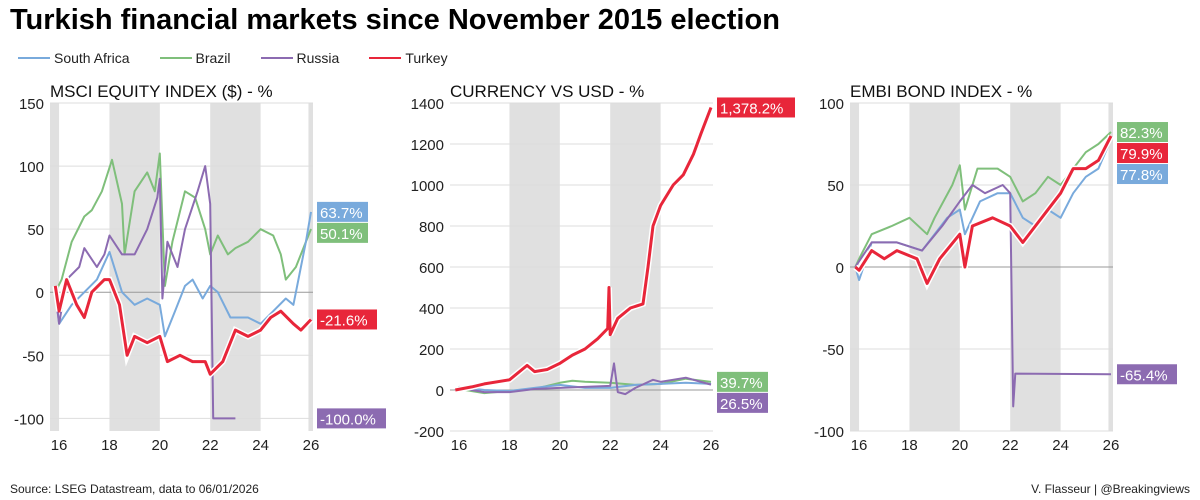 This screenshot has width=1200, height=500. What do you see at coordinates (348, 419) in the screenshot?
I see `end-label: -100.0%` at bounding box center [348, 419].